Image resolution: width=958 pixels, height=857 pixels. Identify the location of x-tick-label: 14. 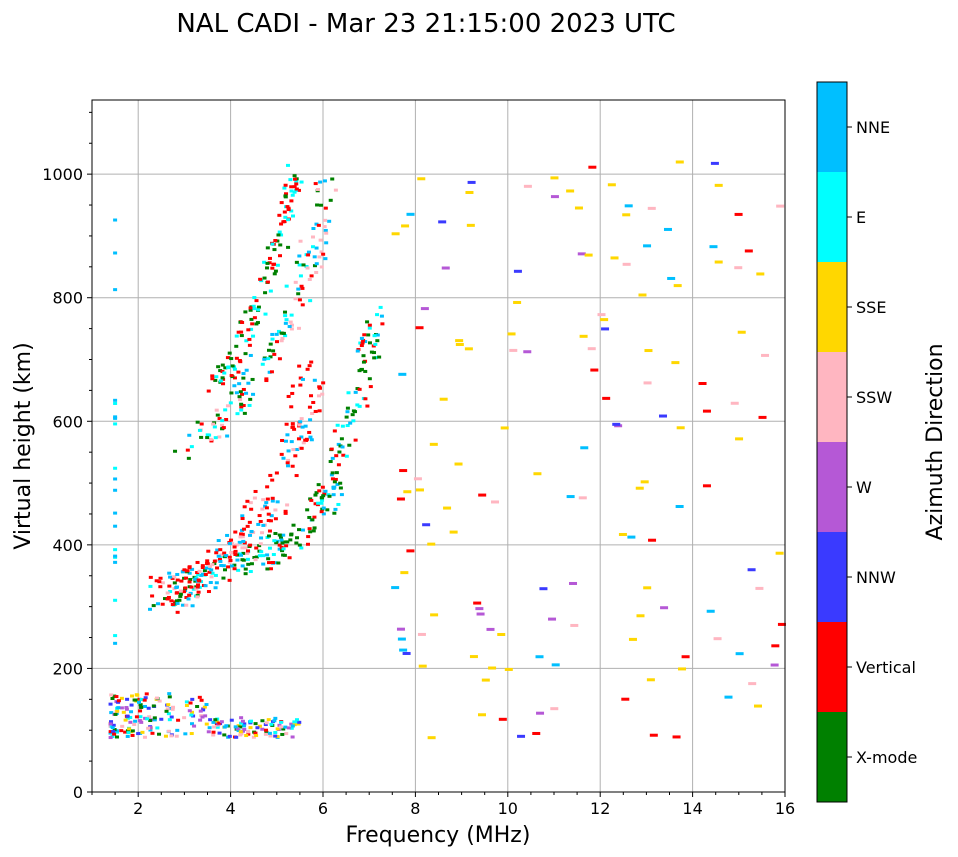
(692, 808).